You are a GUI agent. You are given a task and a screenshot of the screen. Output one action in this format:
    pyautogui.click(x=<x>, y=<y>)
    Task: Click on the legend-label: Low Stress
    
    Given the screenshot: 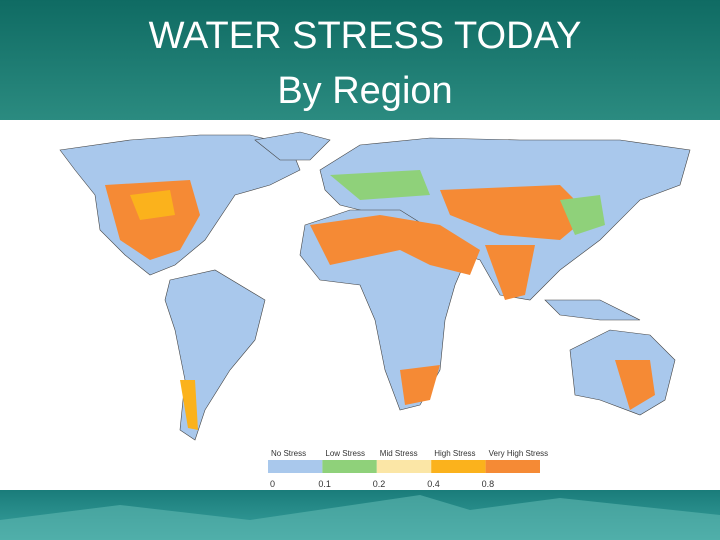 What is the action you would take?
    pyautogui.click(x=345, y=453)
    